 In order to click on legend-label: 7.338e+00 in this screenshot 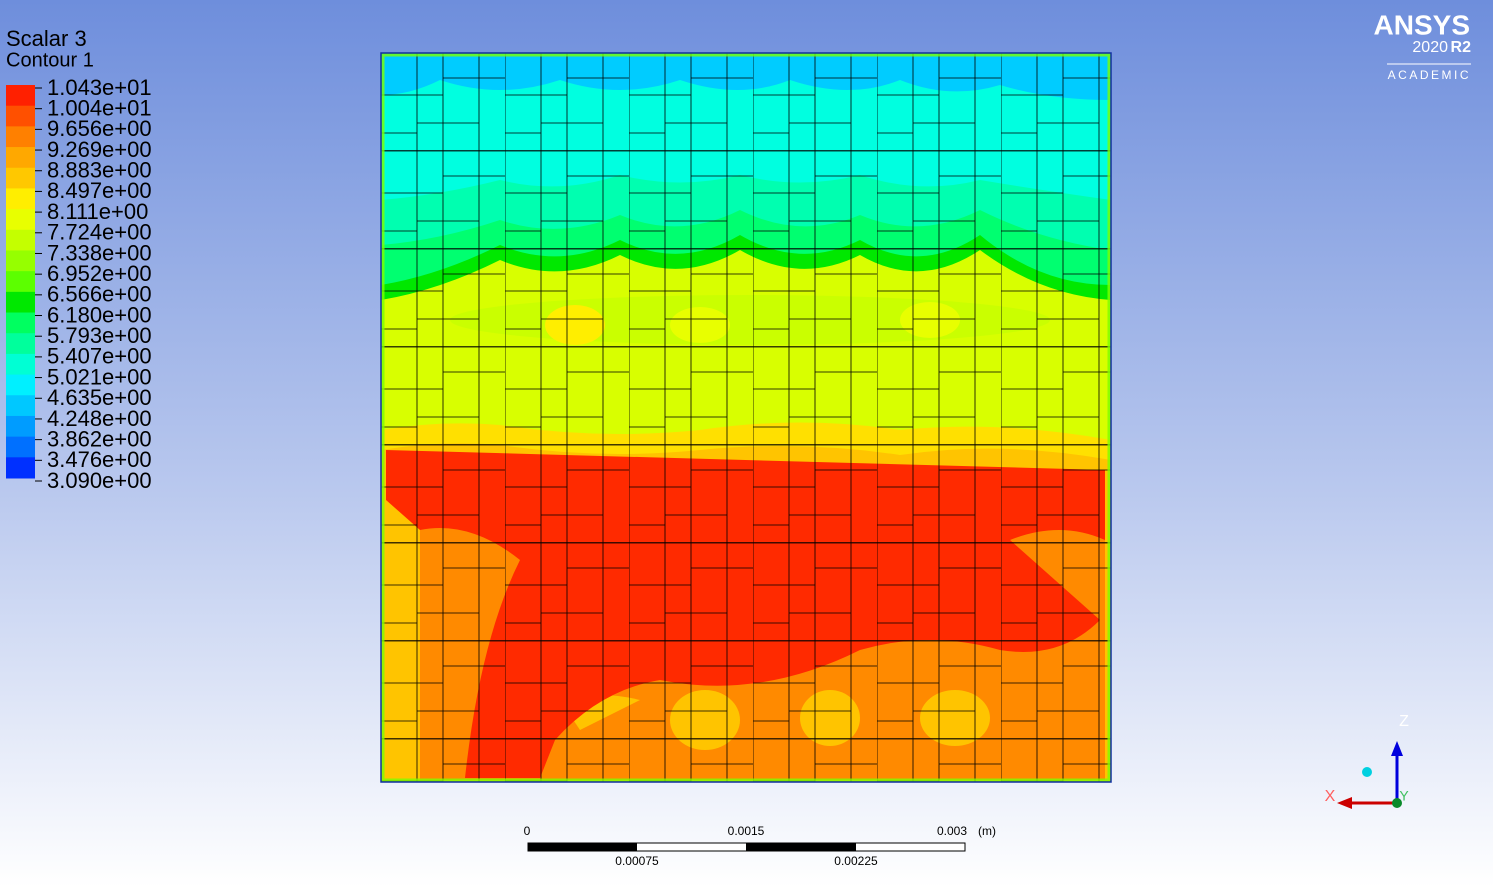, I will do `click(99, 252)`.